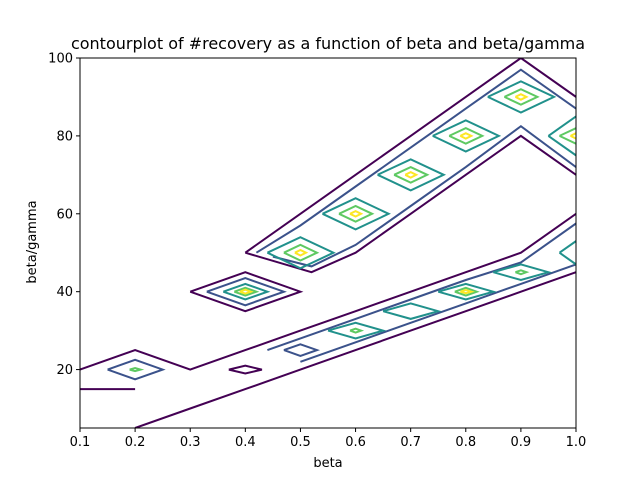 This screenshot has height=480, width=640. What do you see at coordinates (64, 136) in the screenshot?
I see `y-tick-label: 80` at bounding box center [64, 136].